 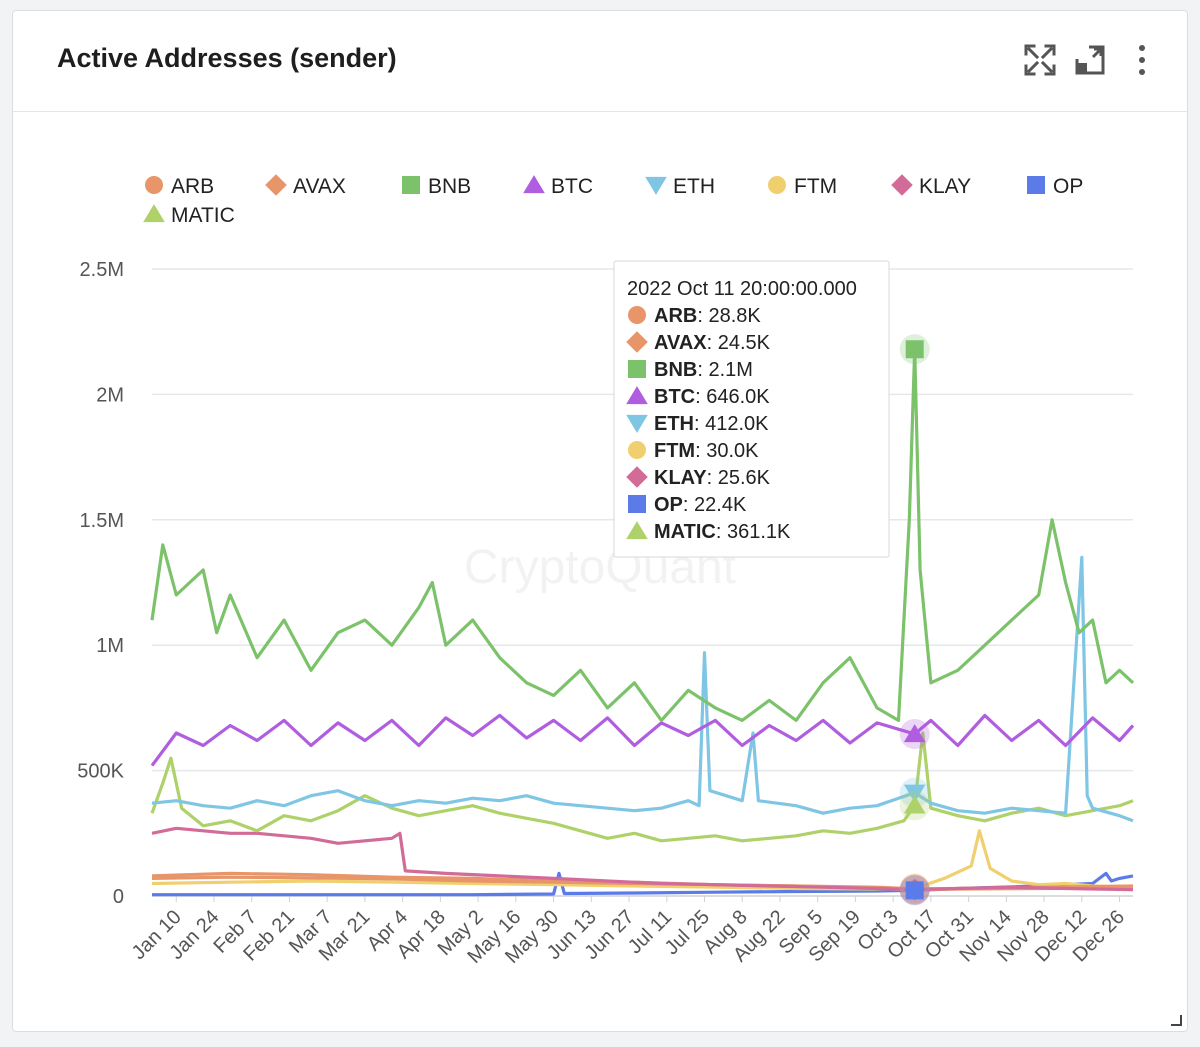 I want to click on resize-handle-icon, so click(x=1176, y=1020).